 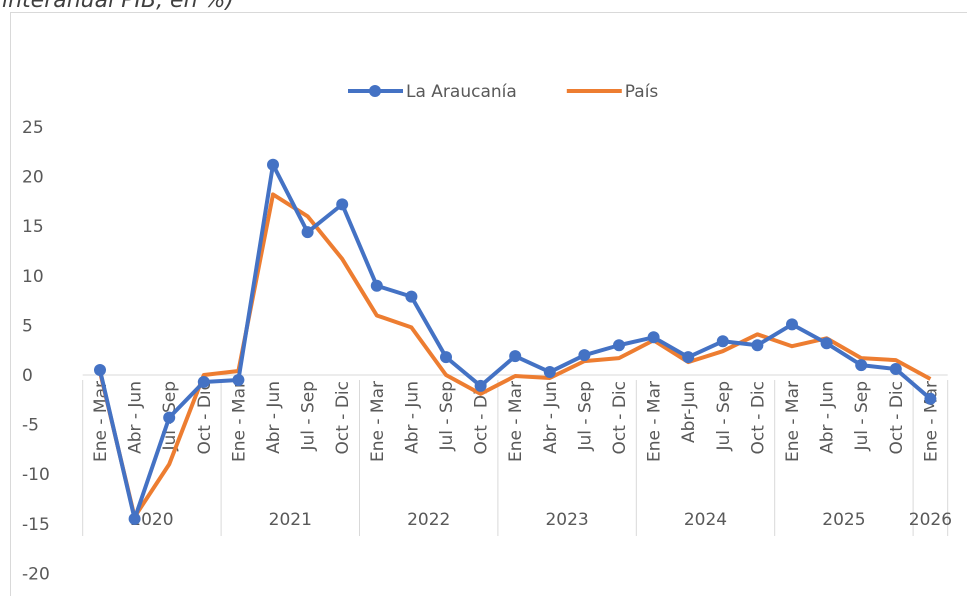 I want to click on y-tick-label: -10, so click(x=36, y=475).